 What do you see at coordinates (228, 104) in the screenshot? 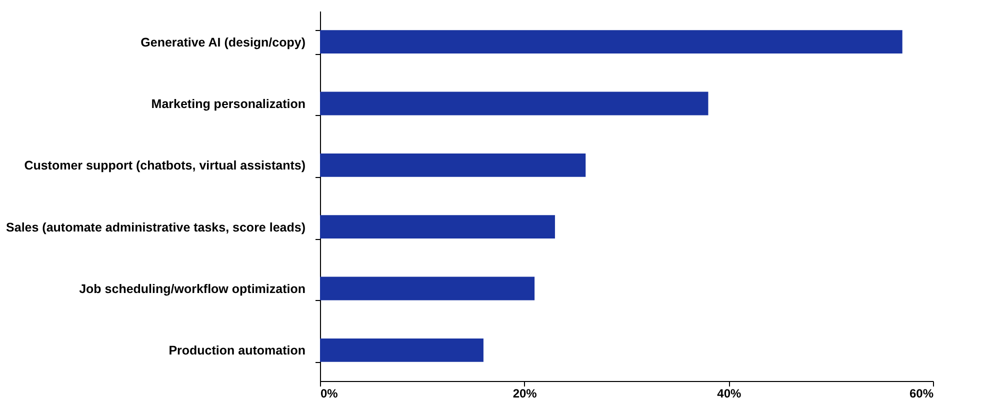
I see `y-tick-label: Marketing personalization` at bounding box center [228, 104].